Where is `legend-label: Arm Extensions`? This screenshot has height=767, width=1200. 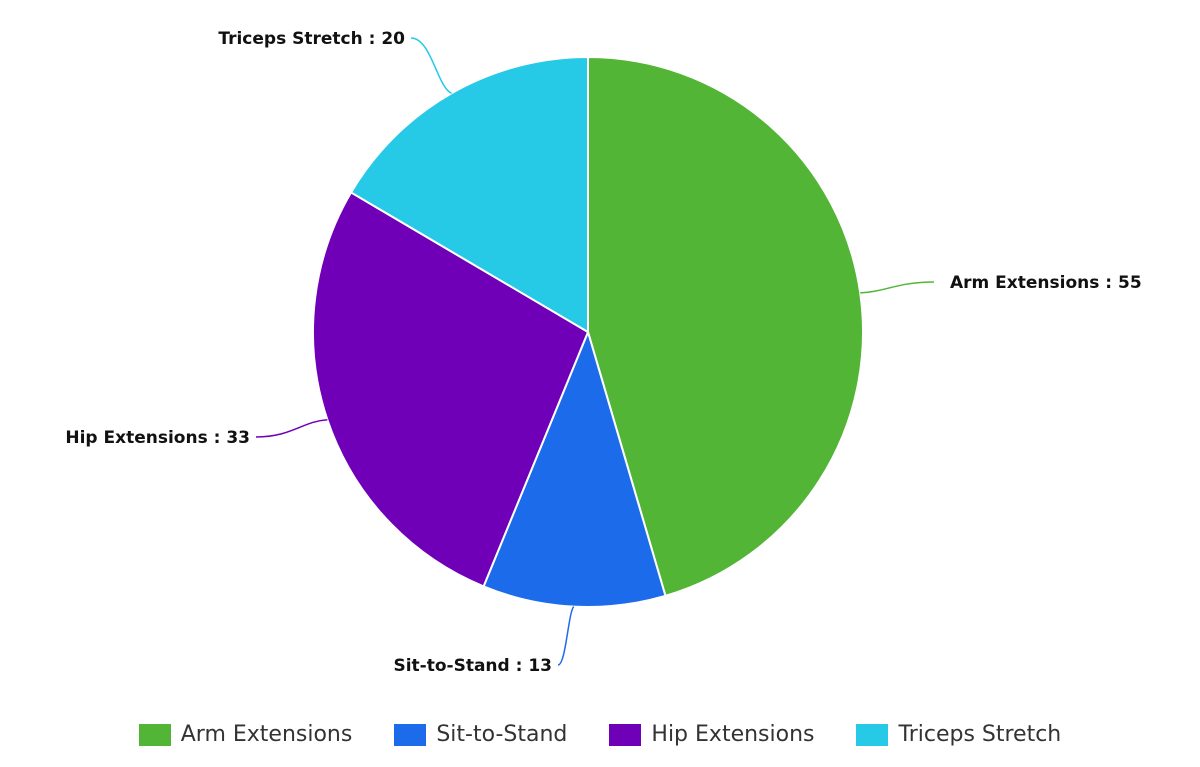 legend-label: Arm Extensions is located at coordinates (266, 734).